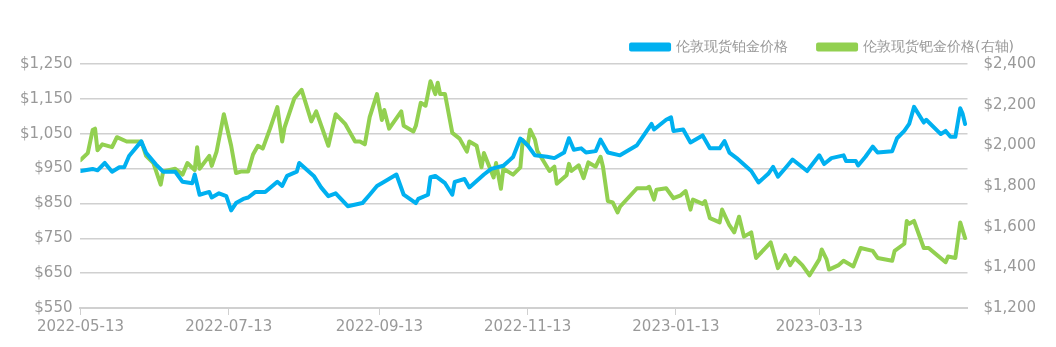 The width and height of the screenshot is (1056, 347). What do you see at coordinates (53, 202) in the screenshot?
I see `y-tick-label: $850` at bounding box center [53, 202].